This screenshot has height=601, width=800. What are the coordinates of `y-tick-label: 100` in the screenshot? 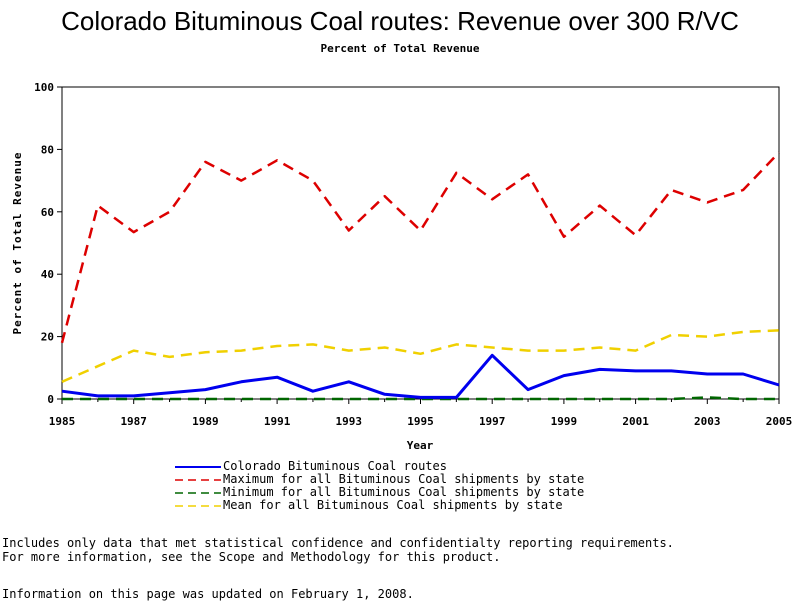 It's located at (44, 87).